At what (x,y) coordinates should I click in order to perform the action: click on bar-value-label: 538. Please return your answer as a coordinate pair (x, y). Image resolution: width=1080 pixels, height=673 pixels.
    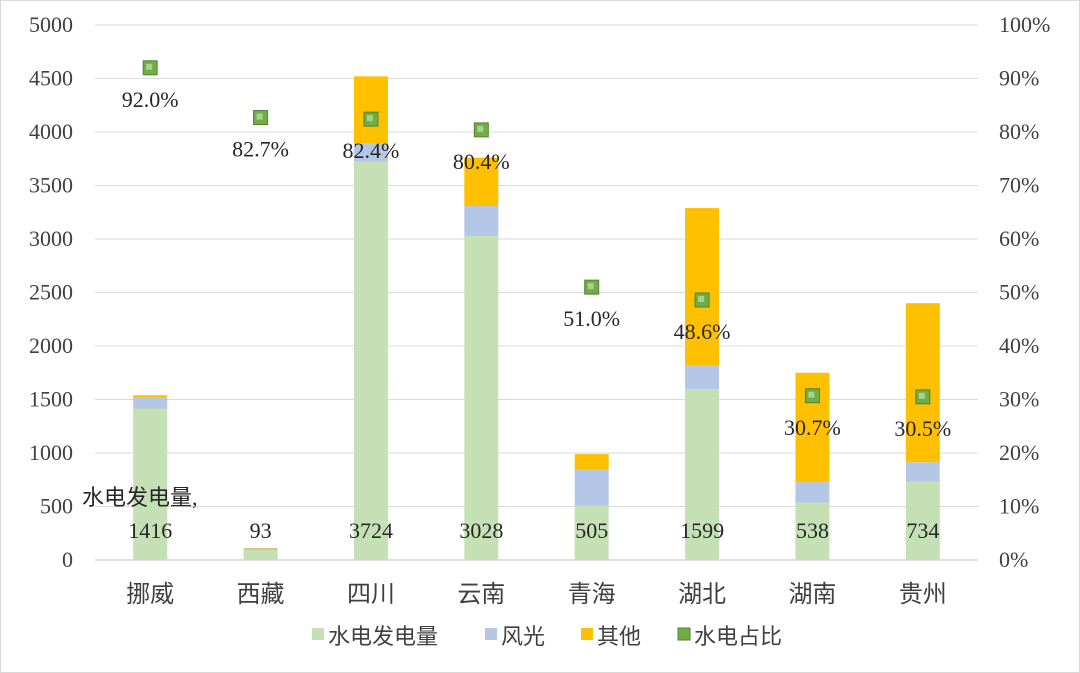
    Looking at the image, I should click on (812, 530).